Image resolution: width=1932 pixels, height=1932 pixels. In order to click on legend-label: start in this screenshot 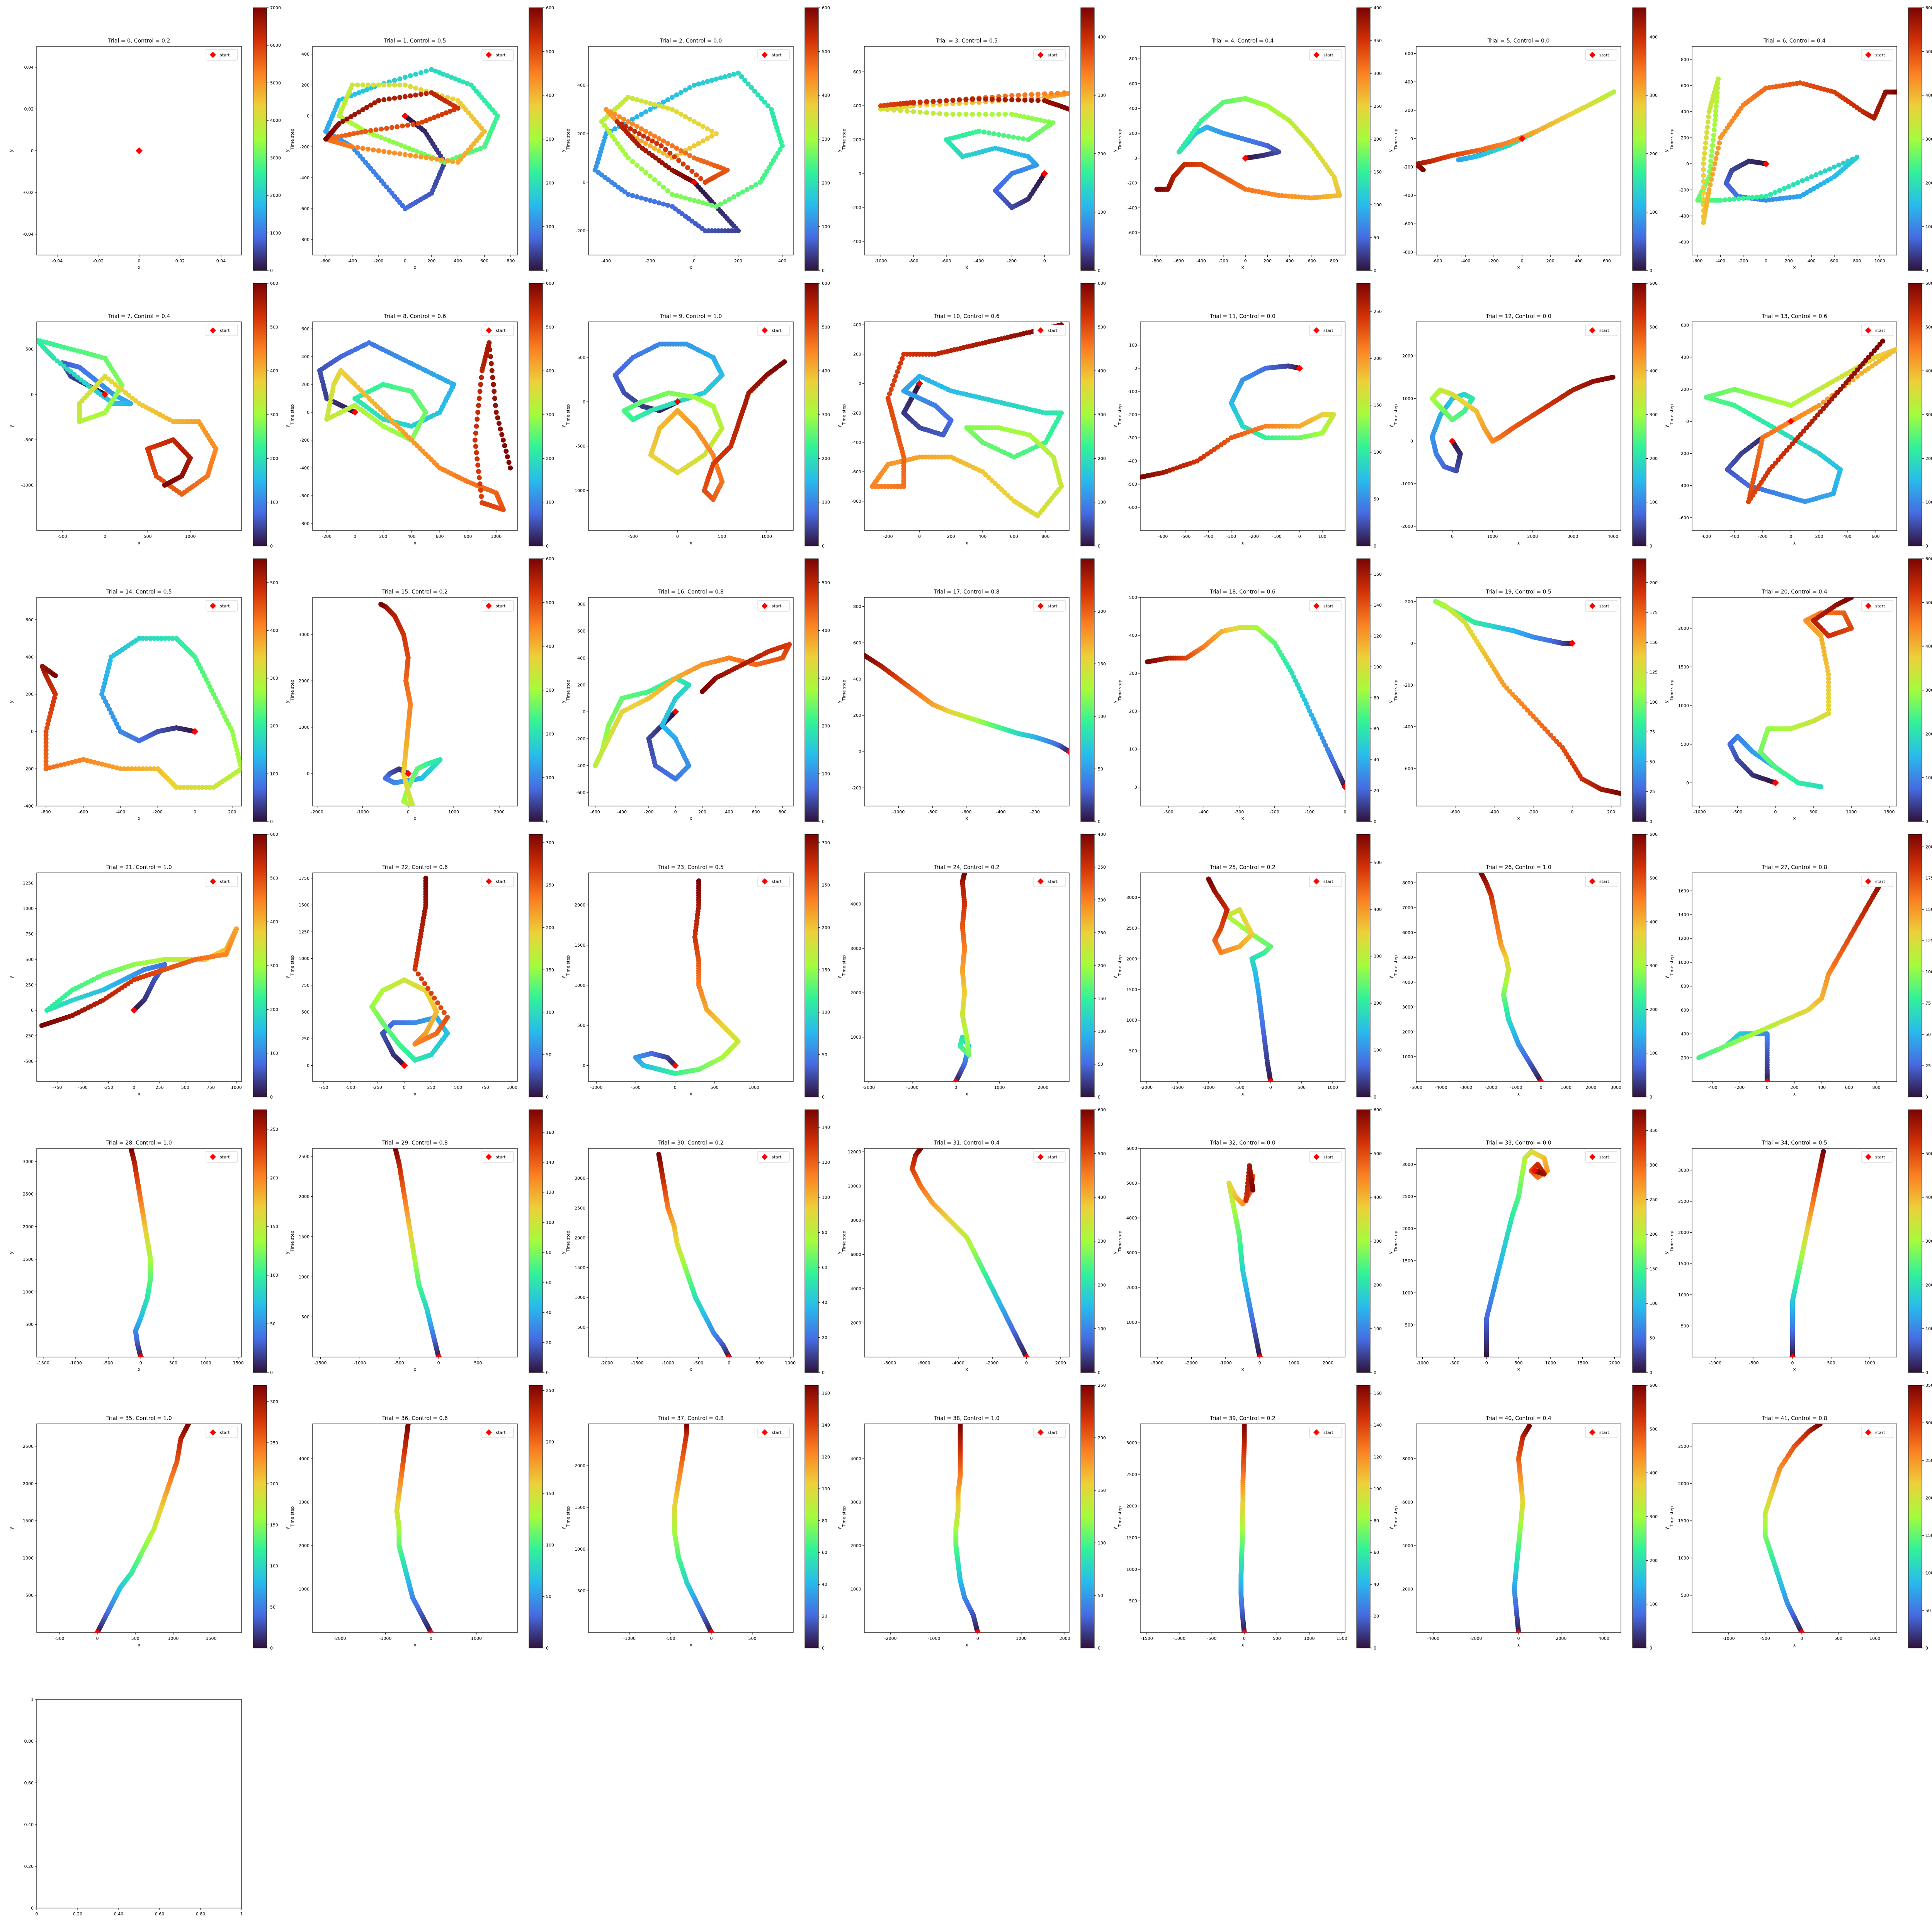, I will do `click(225, 55)`.